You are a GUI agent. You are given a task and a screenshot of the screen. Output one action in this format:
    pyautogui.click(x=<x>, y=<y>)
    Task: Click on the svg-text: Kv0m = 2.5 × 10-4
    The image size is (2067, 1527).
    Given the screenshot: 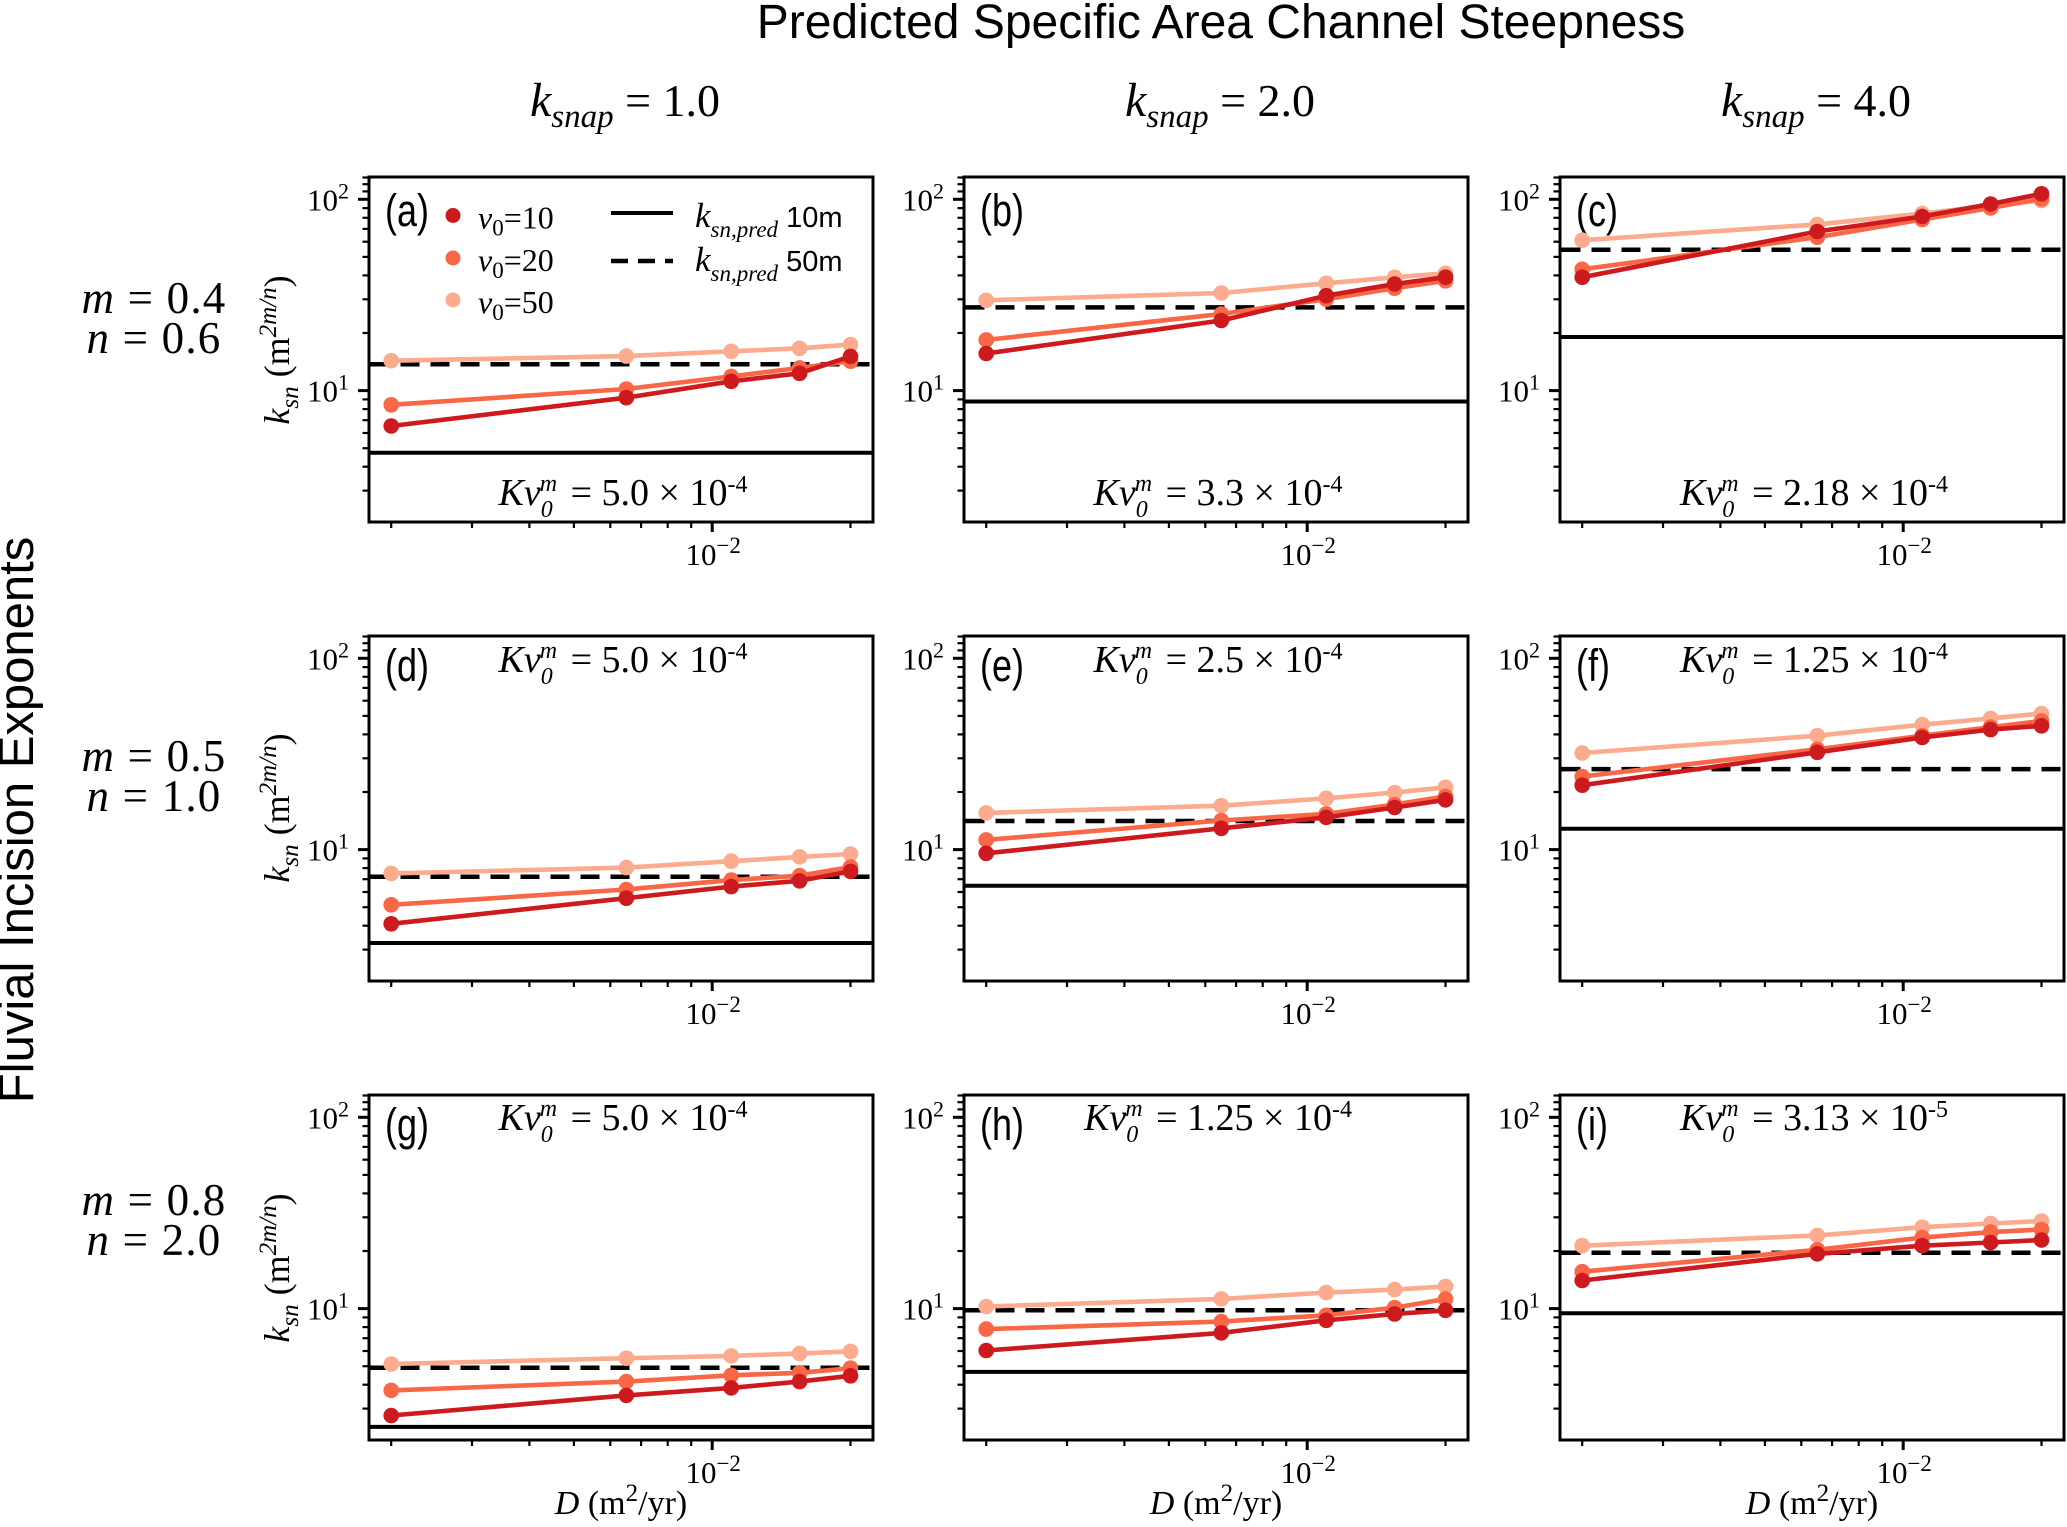 What is the action you would take?
    pyautogui.click(x=1218, y=664)
    